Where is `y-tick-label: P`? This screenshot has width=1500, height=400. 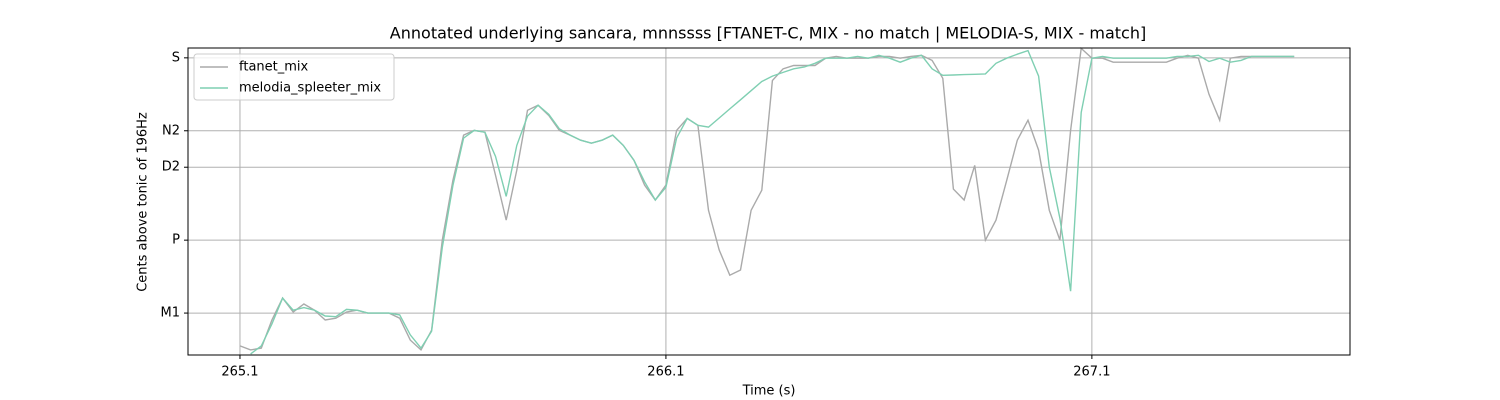 y-tick-label: P is located at coordinates (176, 240).